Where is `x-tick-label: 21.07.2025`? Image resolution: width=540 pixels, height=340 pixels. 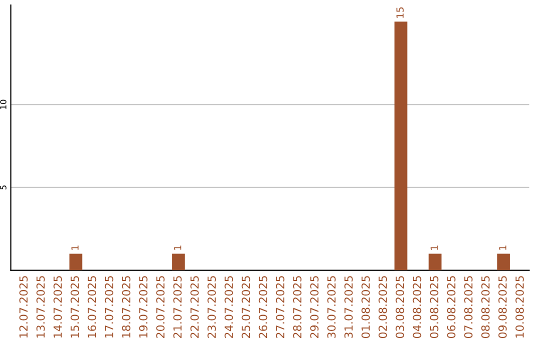
x-tick-label: 21.07.2025 is located at coordinates (177, 307).